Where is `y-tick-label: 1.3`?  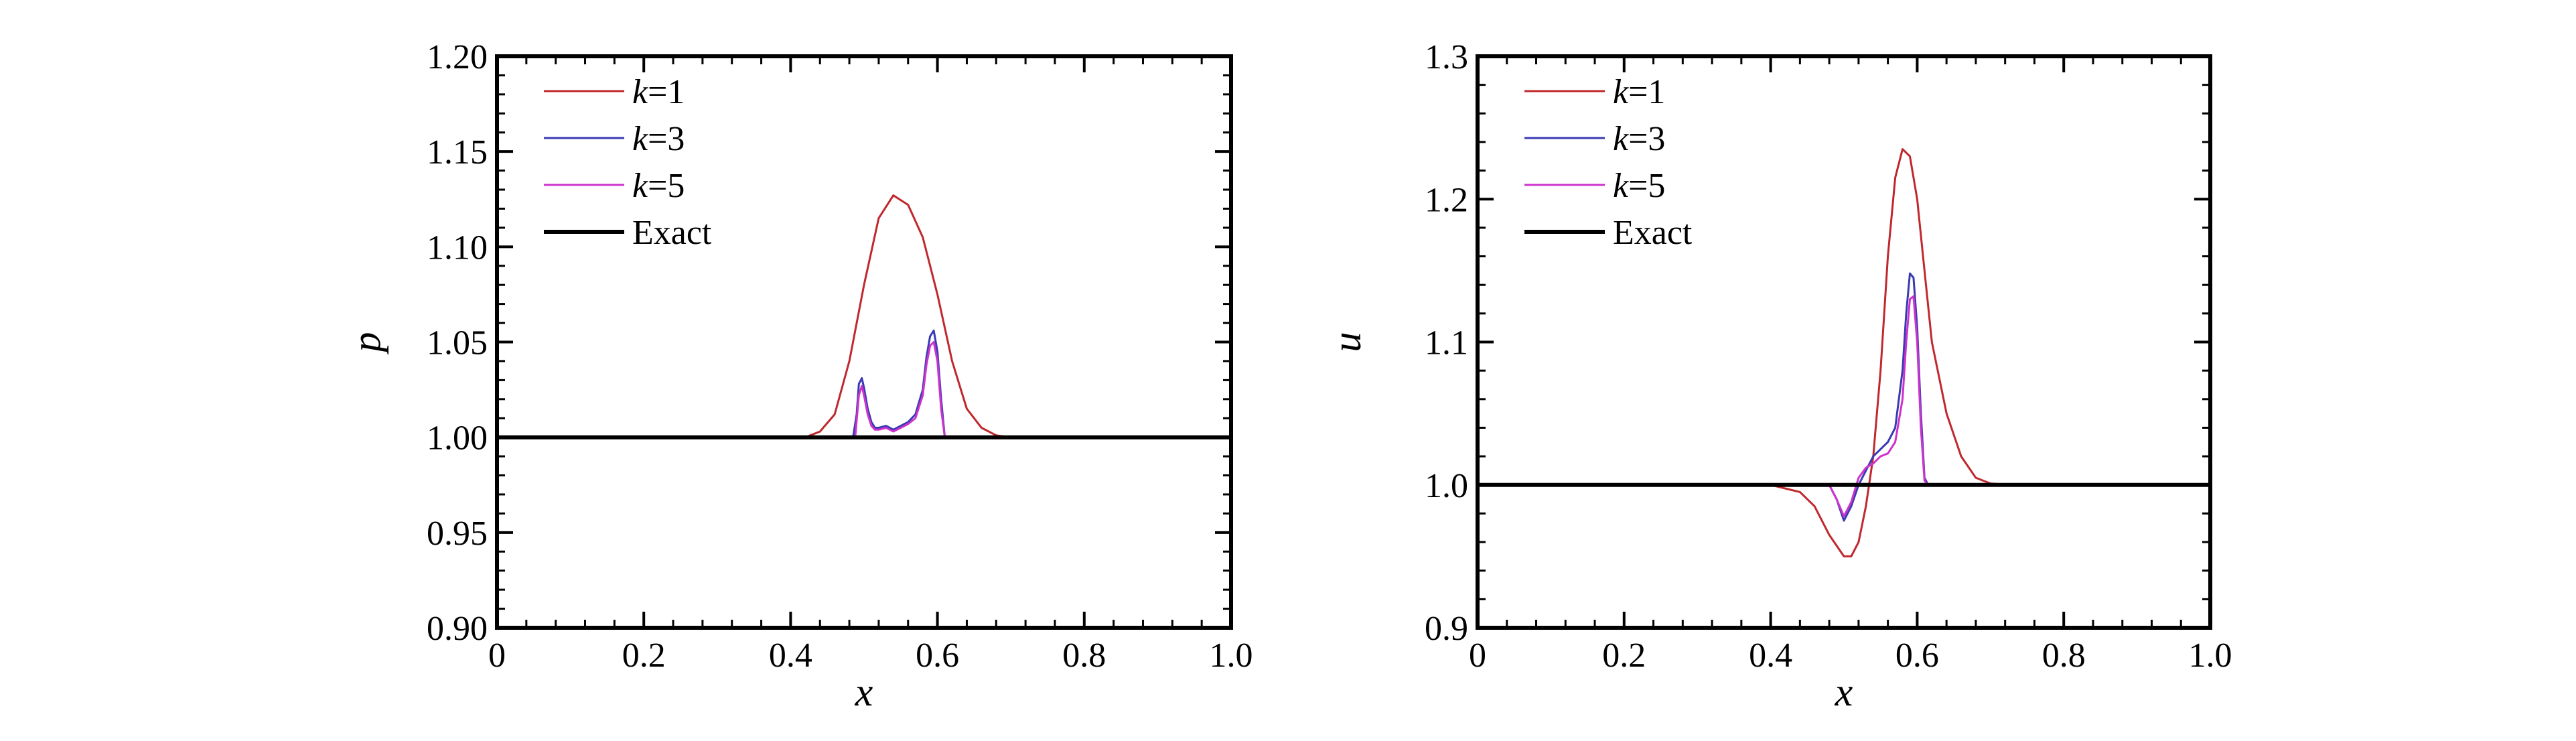
y-tick-label: 1.3 is located at coordinates (1446, 57).